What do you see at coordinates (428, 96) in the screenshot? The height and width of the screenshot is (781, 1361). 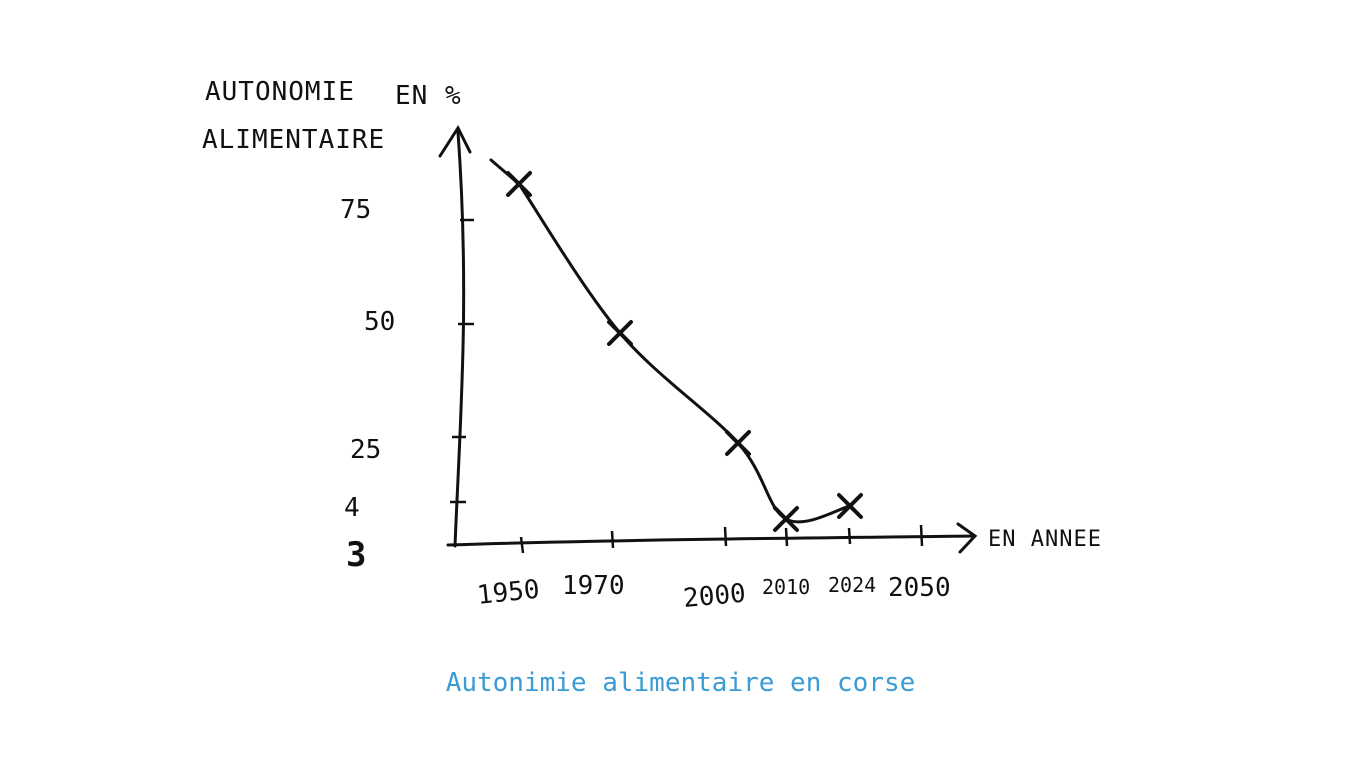 I see `y-axis-unit: EN %` at bounding box center [428, 96].